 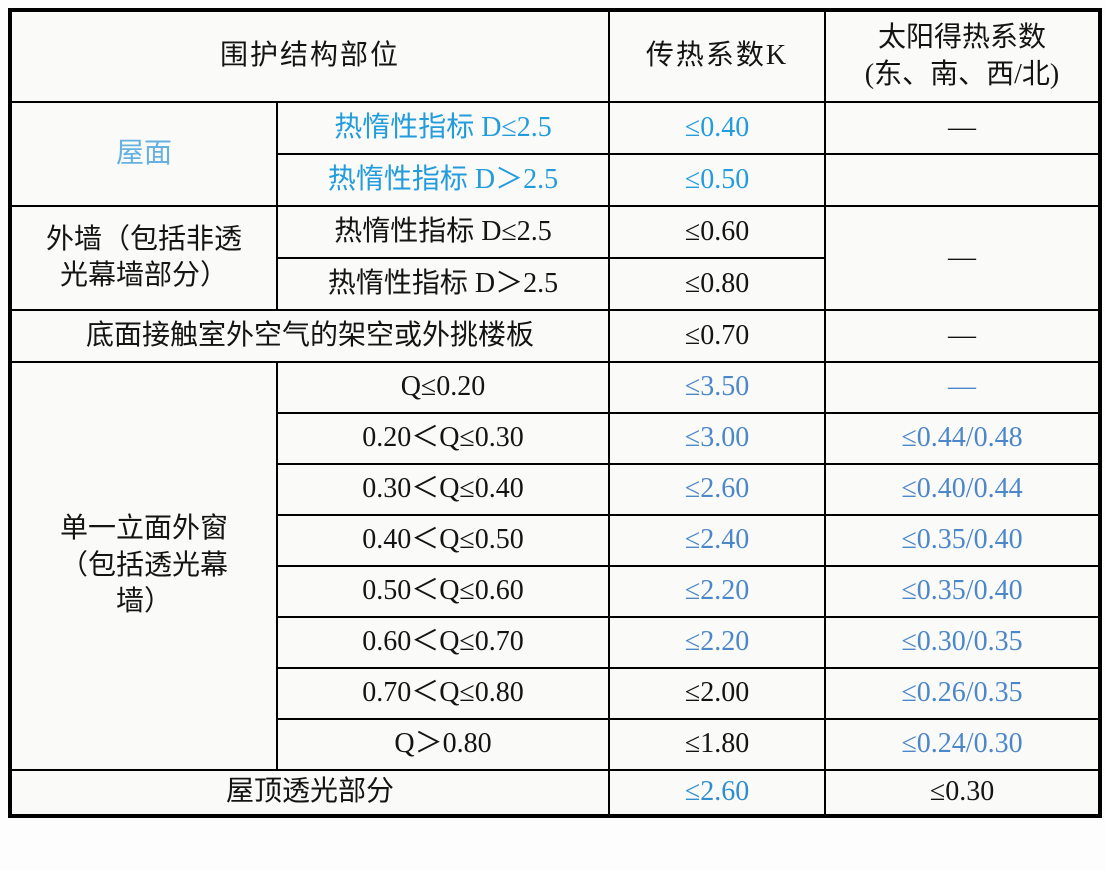 What do you see at coordinates (443, 387) in the screenshot?
I see `window-row-1-condition: Q≤0.20` at bounding box center [443, 387].